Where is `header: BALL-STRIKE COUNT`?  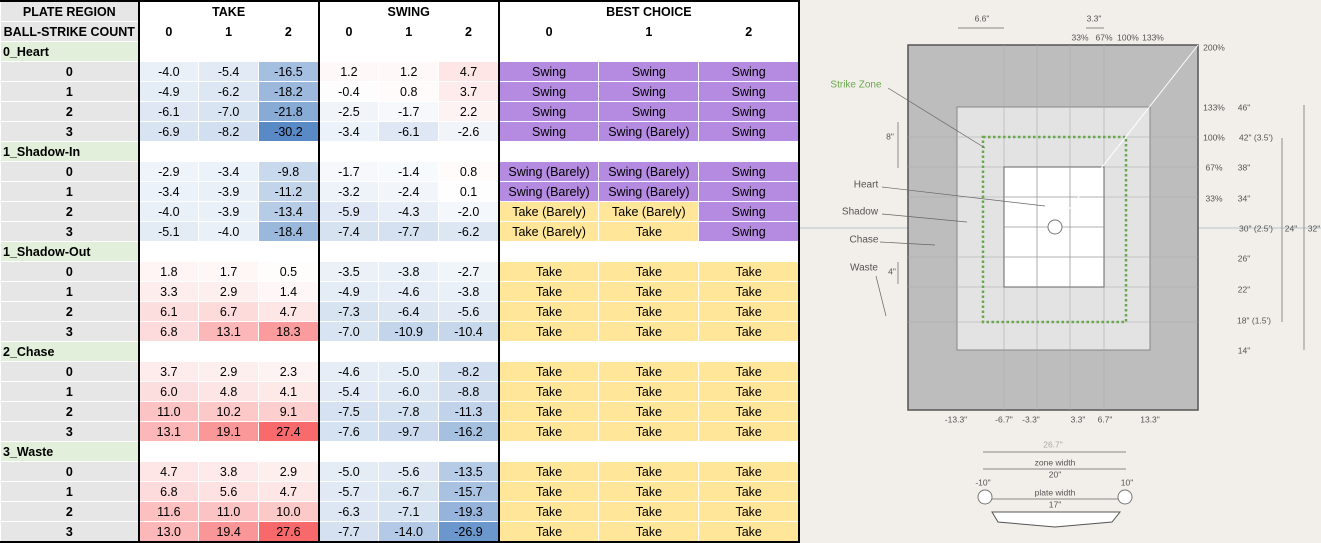 header: BALL-STRIKE COUNT is located at coordinates (70, 31).